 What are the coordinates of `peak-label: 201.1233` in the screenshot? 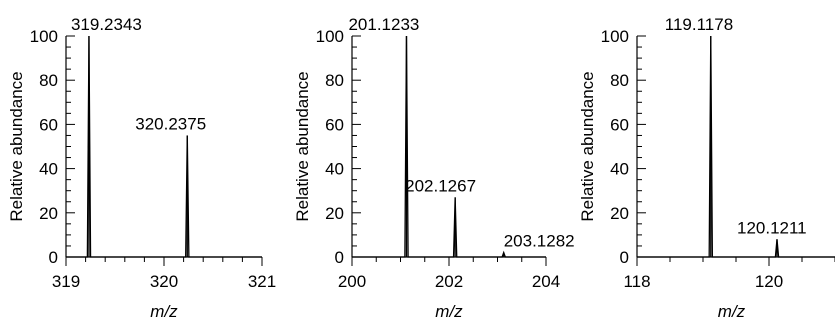 It's located at (383, 24).